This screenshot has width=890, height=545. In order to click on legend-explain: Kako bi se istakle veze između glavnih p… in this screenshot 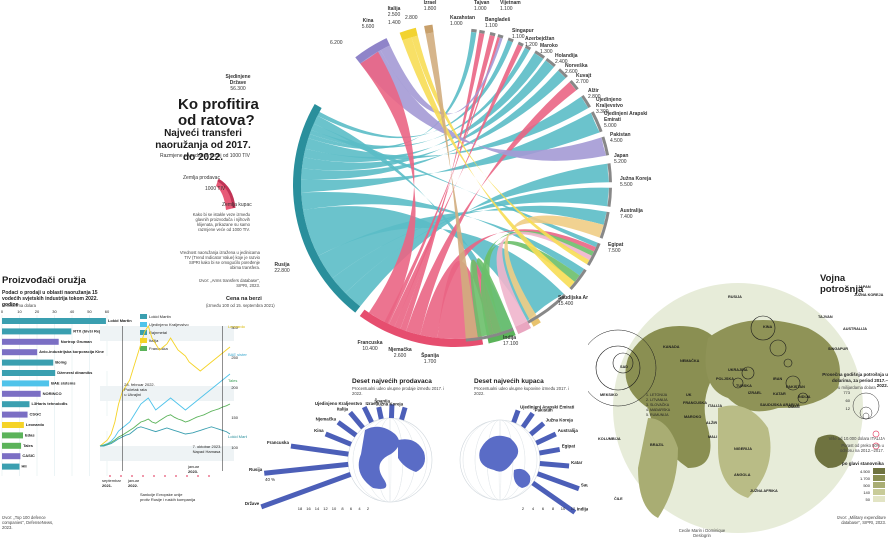, I will do `click(221, 222)`.